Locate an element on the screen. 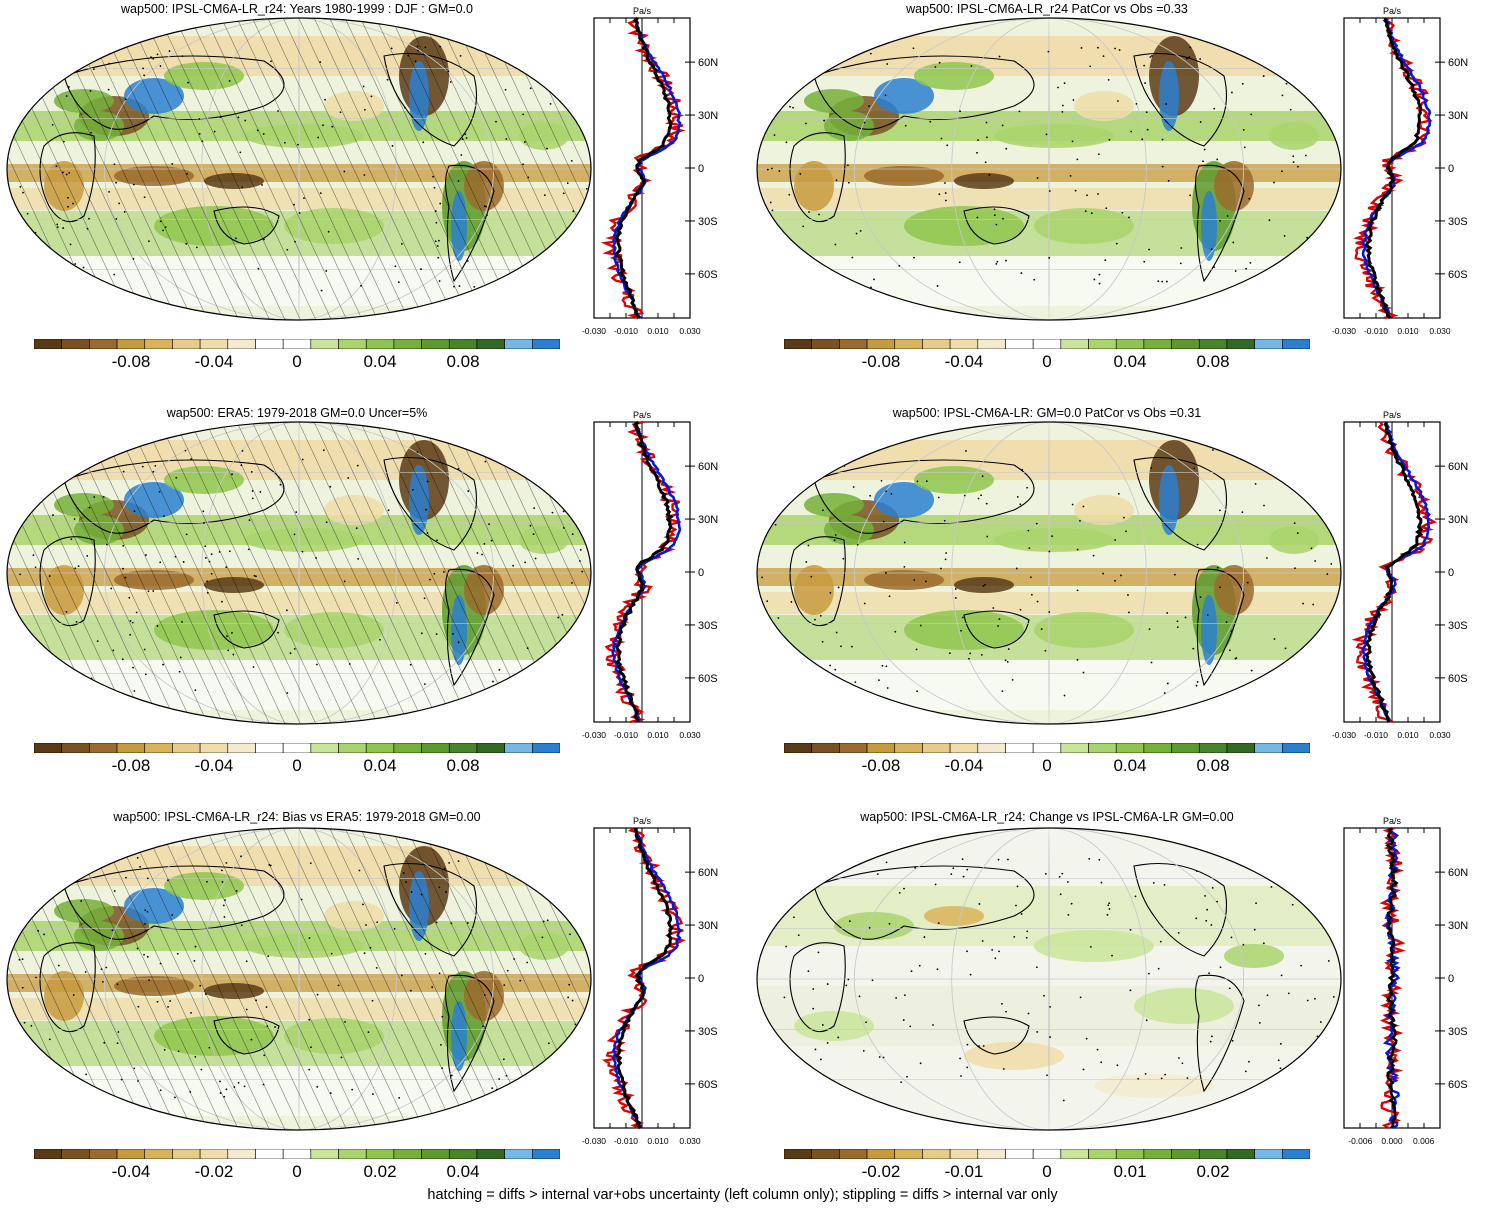  zonal-ytick-label: 60S is located at coordinates (708, 1085).